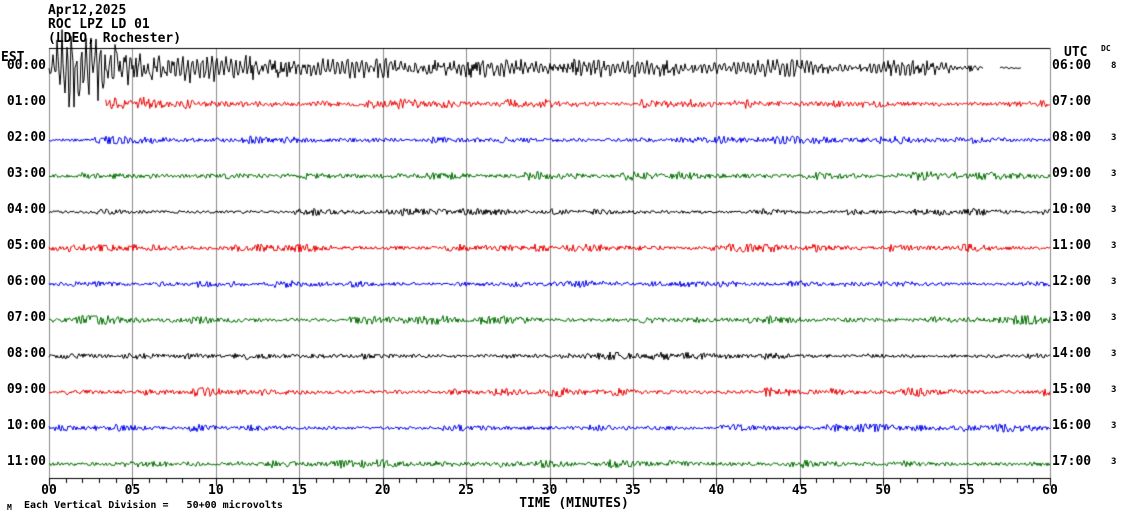 The width and height of the screenshot is (1130, 519). Describe the element at coordinates (1072, 353) in the screenshot. I see `utc-label-8: 14:00` at that location.